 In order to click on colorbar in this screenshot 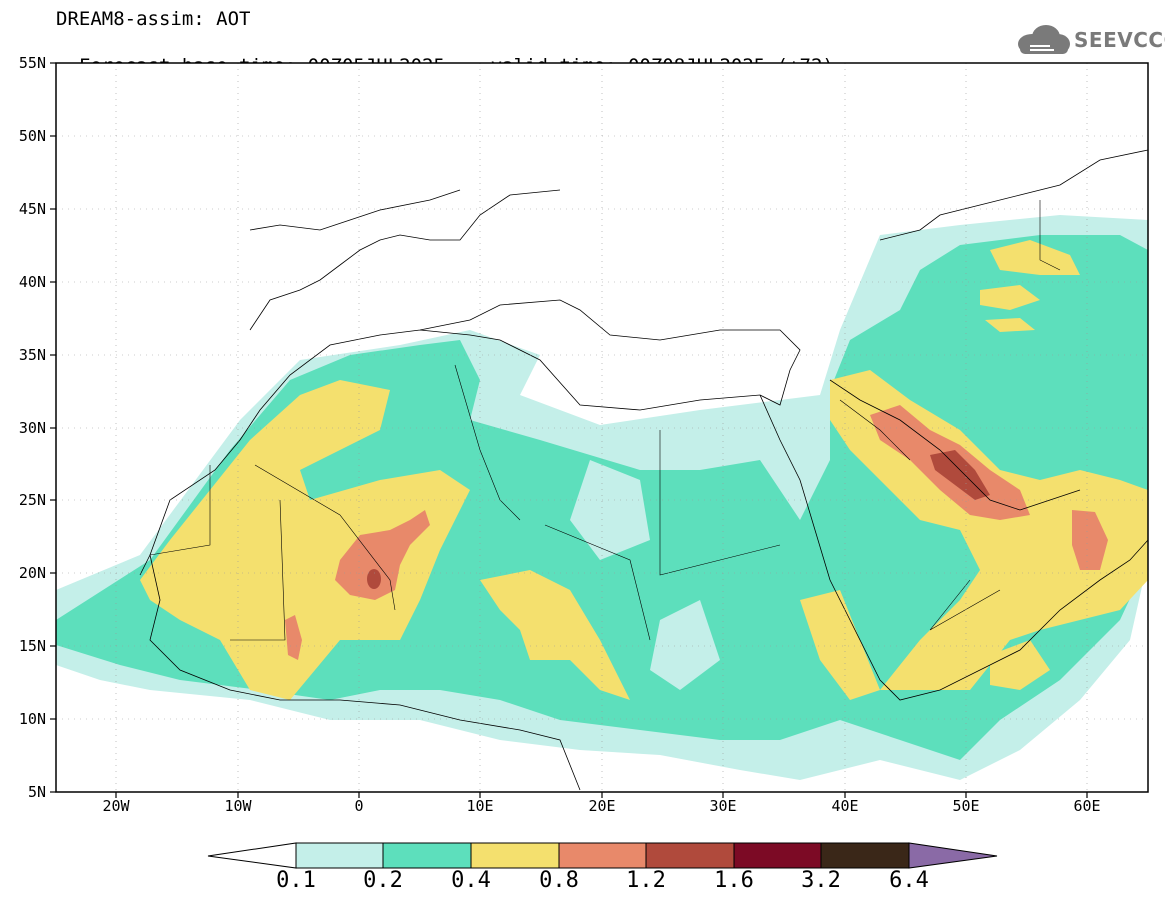, I will do `click(602, 855)`.